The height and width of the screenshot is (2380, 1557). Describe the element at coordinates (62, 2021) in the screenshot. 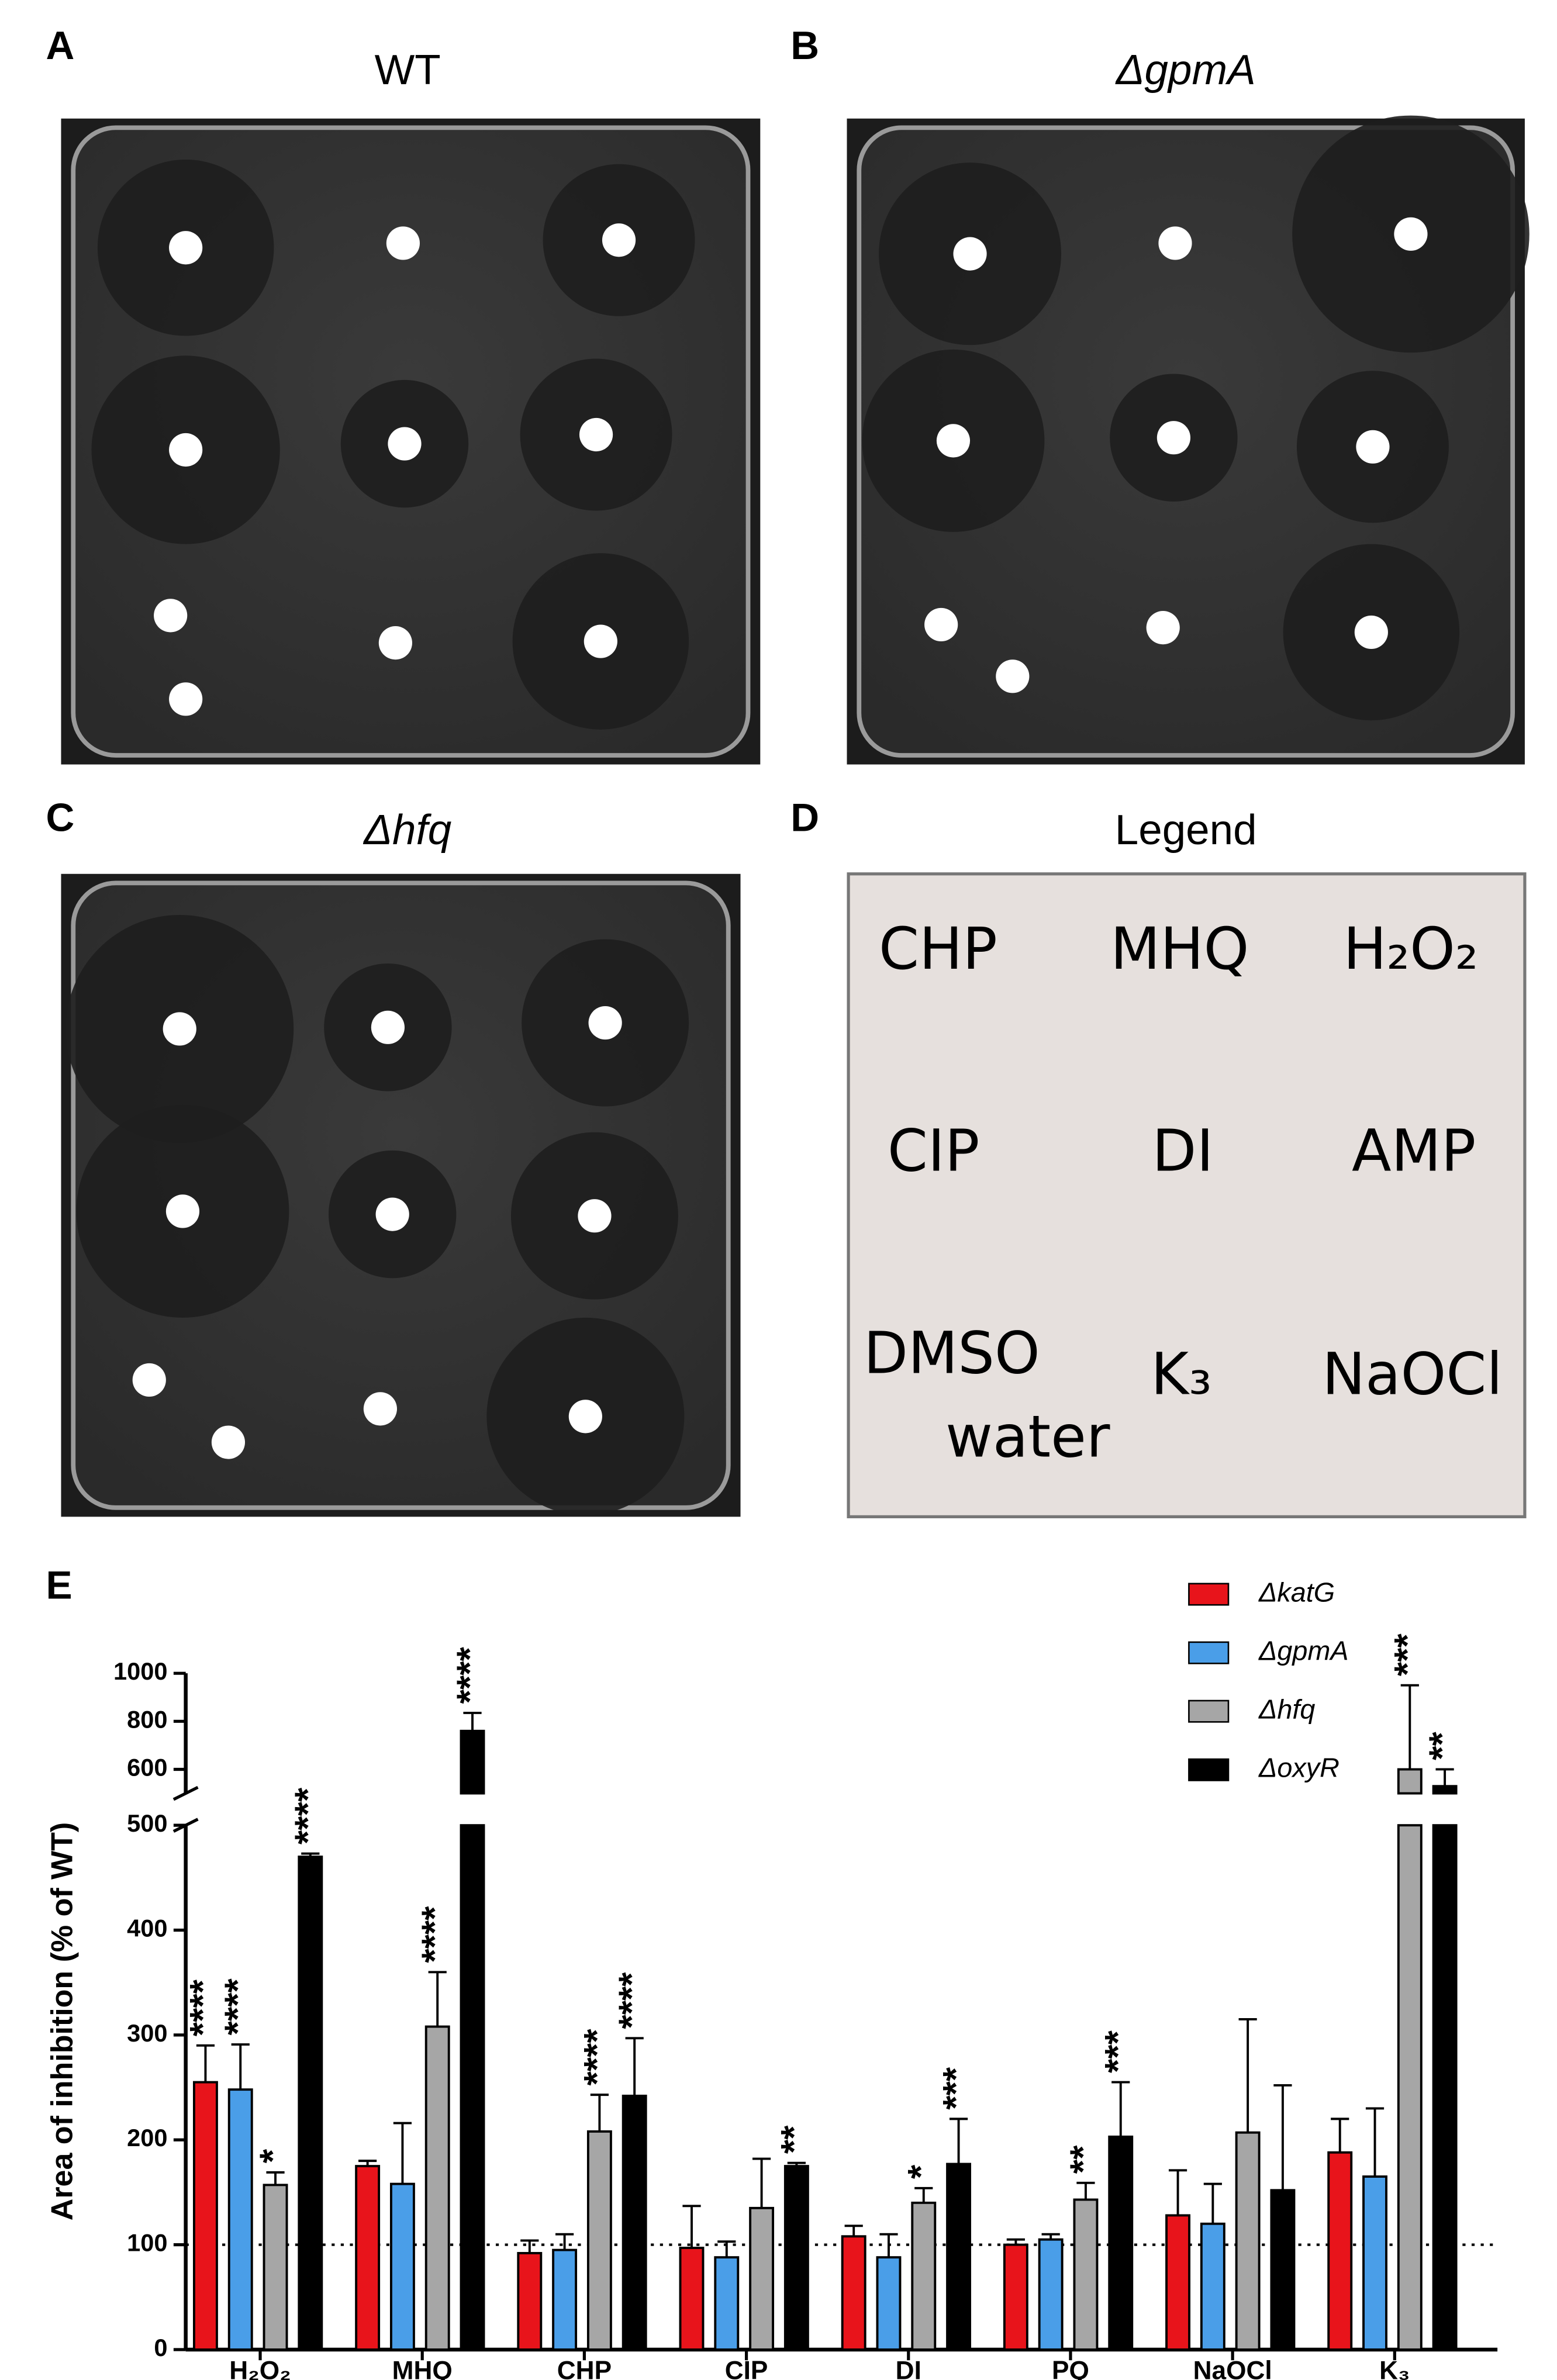

I see `y-axis-label: Area of inhibition (% of WT)` at that location.